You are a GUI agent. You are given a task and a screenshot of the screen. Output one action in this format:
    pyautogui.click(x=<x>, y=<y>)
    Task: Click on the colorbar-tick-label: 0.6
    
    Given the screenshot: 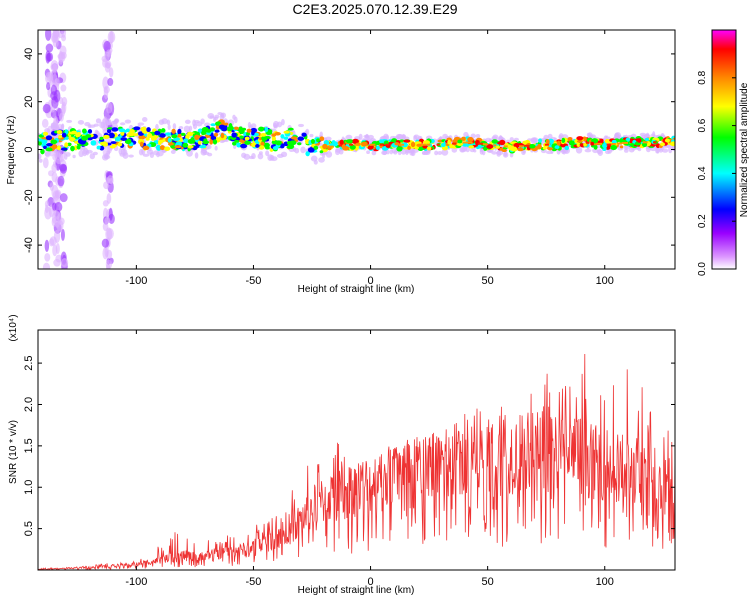 What is the action you would take?
    pyautogui.click(x=702, y=125)
    